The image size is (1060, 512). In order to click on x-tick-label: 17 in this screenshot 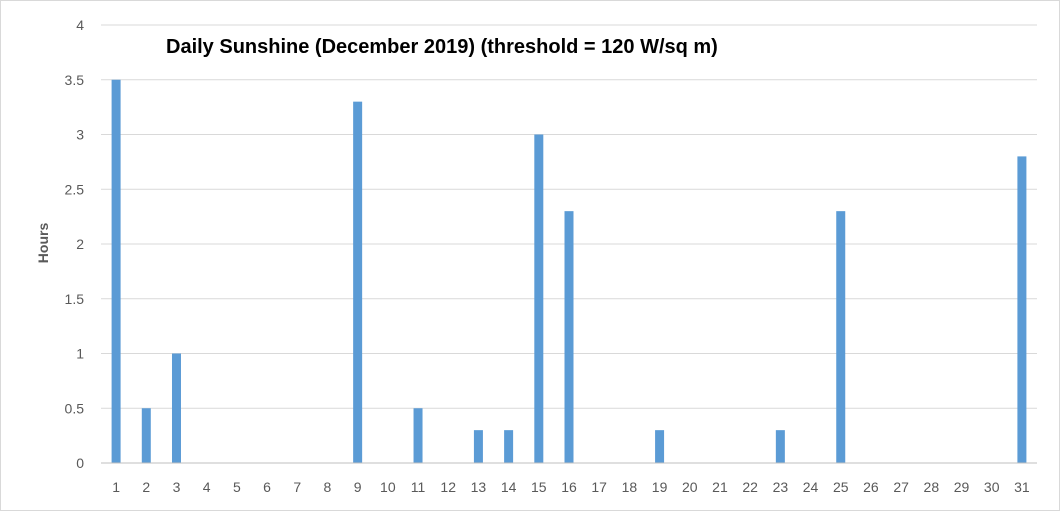, I will do `click(599, 487)`.